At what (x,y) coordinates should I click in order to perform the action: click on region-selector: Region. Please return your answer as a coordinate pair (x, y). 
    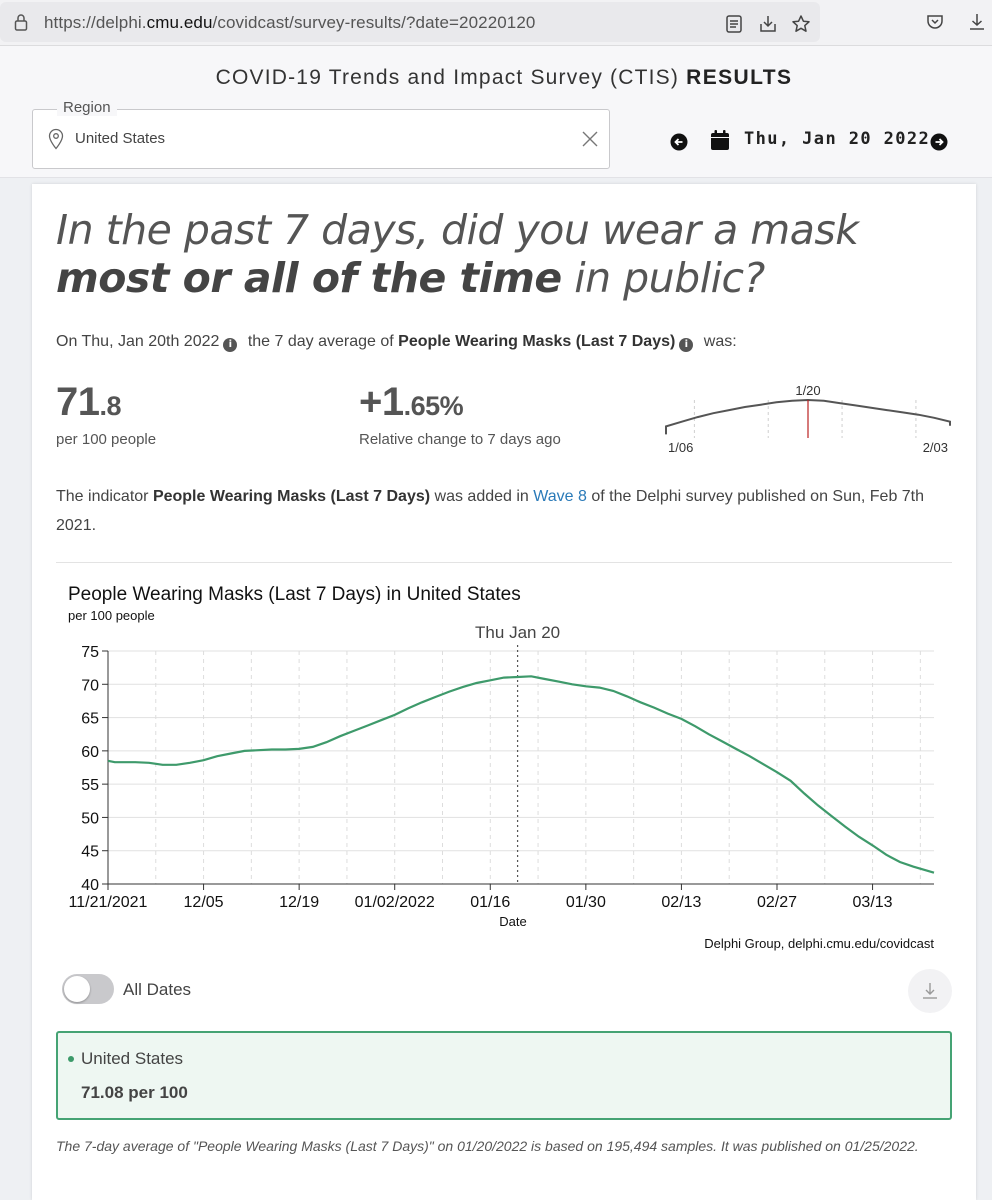
    Looking at the image, I should click on (321, 134).